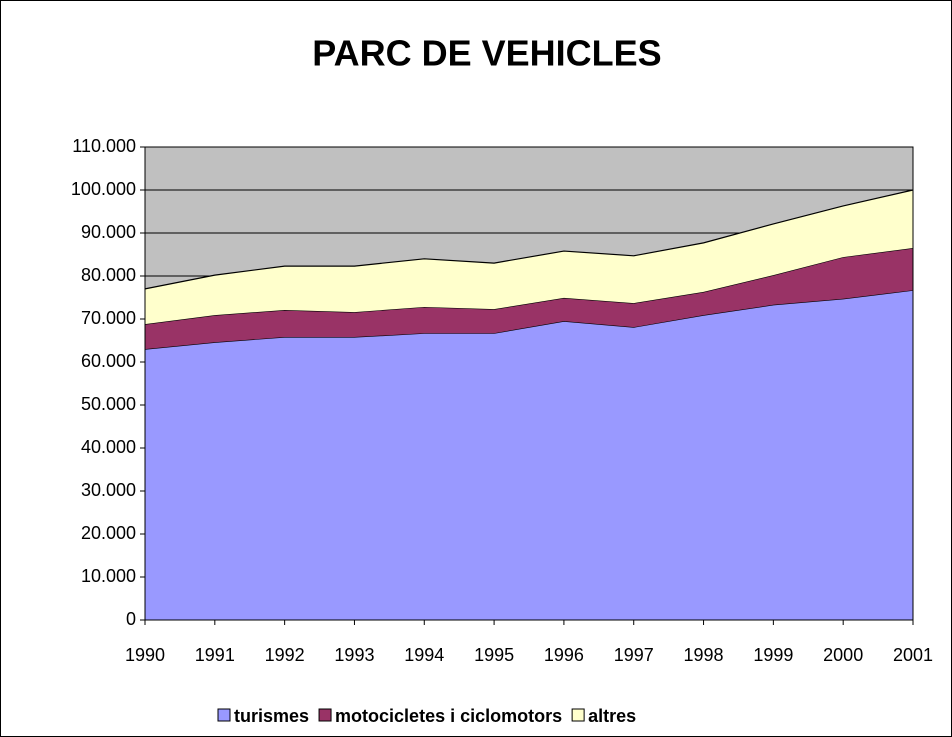  What do you see at coordinates (108, 490) in the screenshot?
I see `y-tick-label: 30.000` at bounding box center [108, 490].